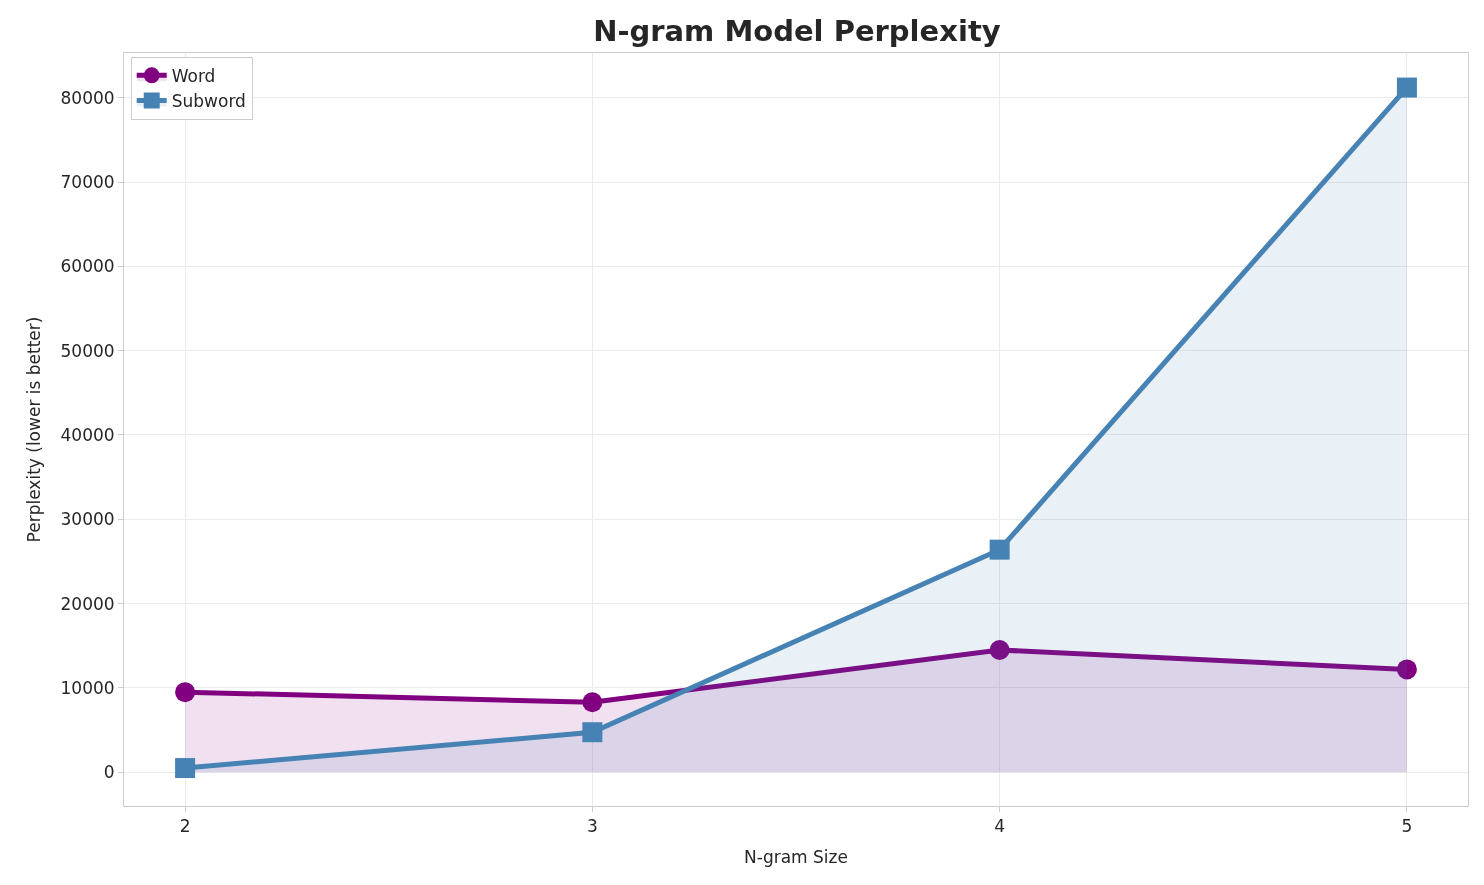 This screenshot has height=885, width=1484. What do you see at coordinates (87, 603) in the screenshot?
I see `y-tick-label: 20000` at bounding box center [87, 603].